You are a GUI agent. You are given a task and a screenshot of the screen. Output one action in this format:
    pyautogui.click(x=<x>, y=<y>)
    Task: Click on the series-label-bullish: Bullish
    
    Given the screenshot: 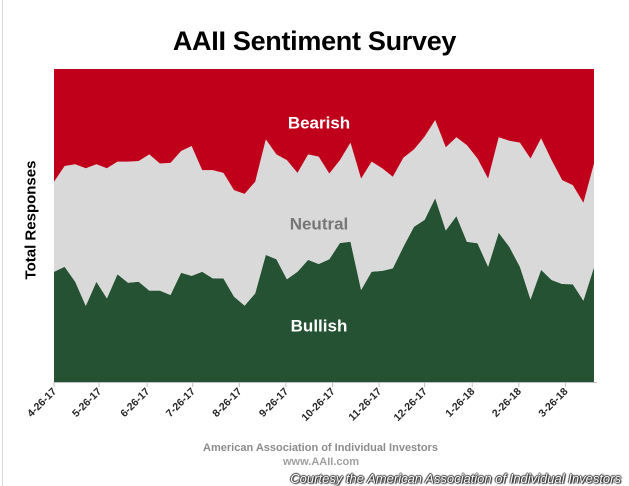 What is the action you would take?
    pyautogui.click(x=319, y=325)
    